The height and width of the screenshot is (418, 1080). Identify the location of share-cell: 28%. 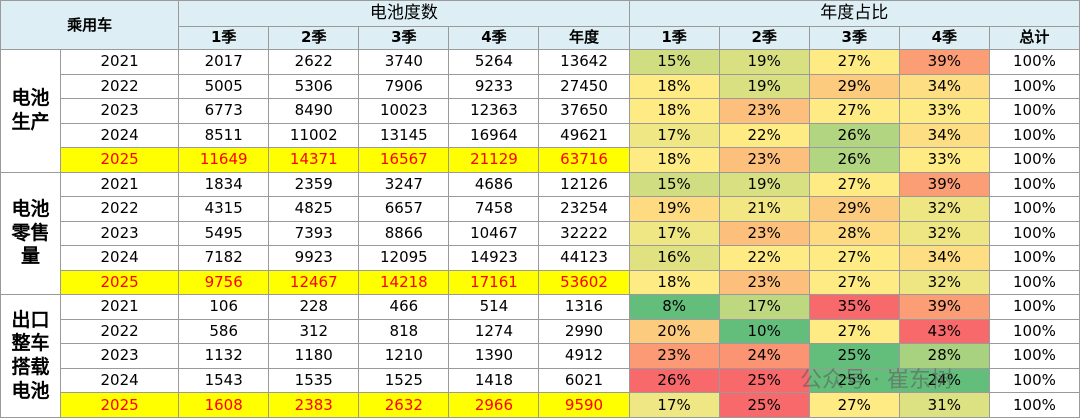
(854, 233).